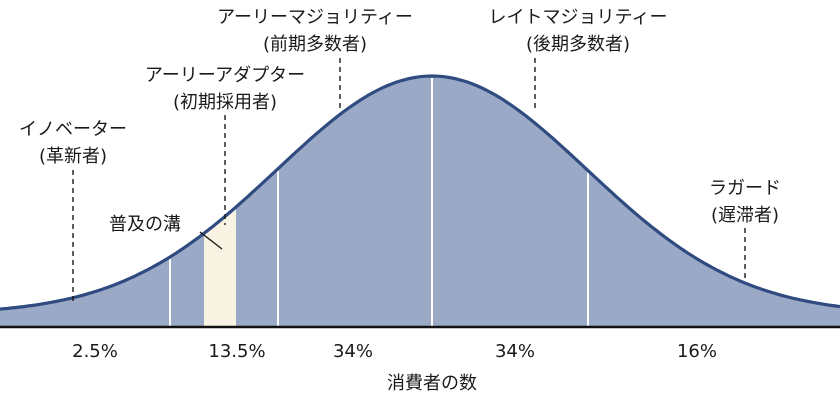  Describe the element at coordinates (578, 44) in the screenshot. I see `late-majority-sublabel: (後期多数者)` at that location.